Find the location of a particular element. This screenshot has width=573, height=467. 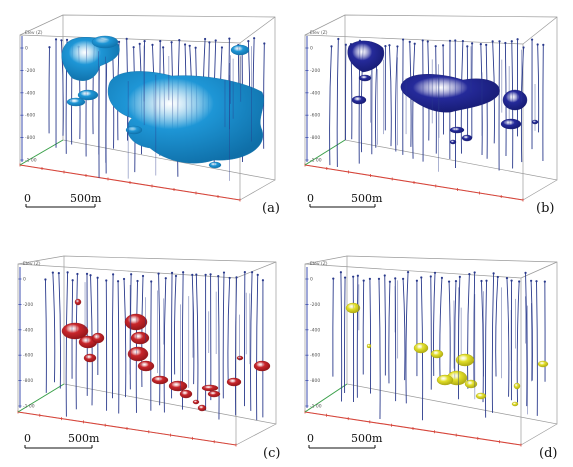

ore-bodies-d is located at coordinates (447, 354).